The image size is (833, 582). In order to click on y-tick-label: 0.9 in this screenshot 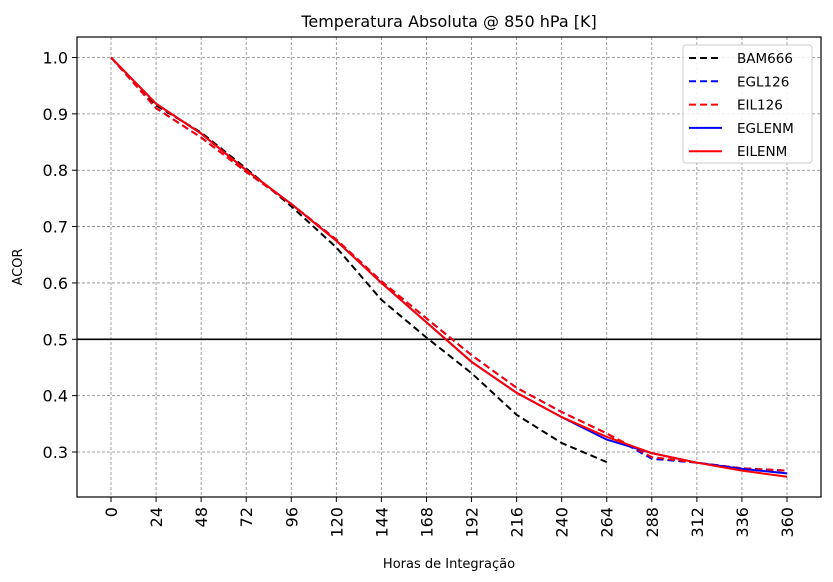, I will do `click(55, 114)`.